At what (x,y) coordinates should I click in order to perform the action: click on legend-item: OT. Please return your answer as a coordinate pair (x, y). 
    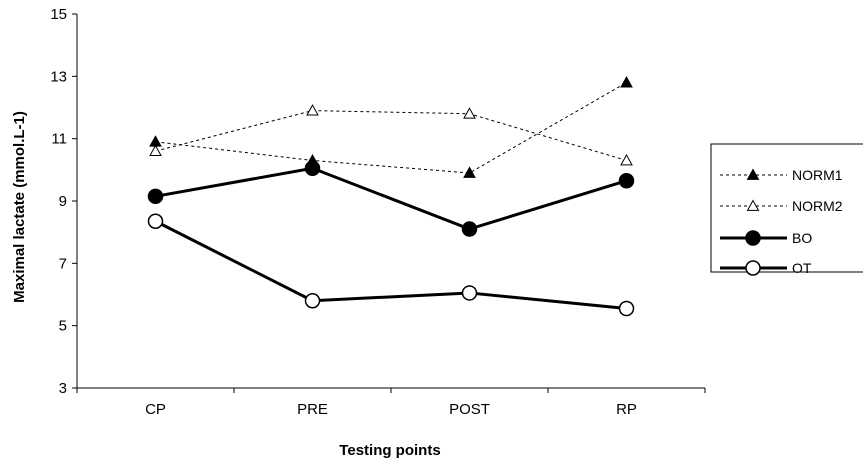
    Looking at the image, I should click on (766, 268).